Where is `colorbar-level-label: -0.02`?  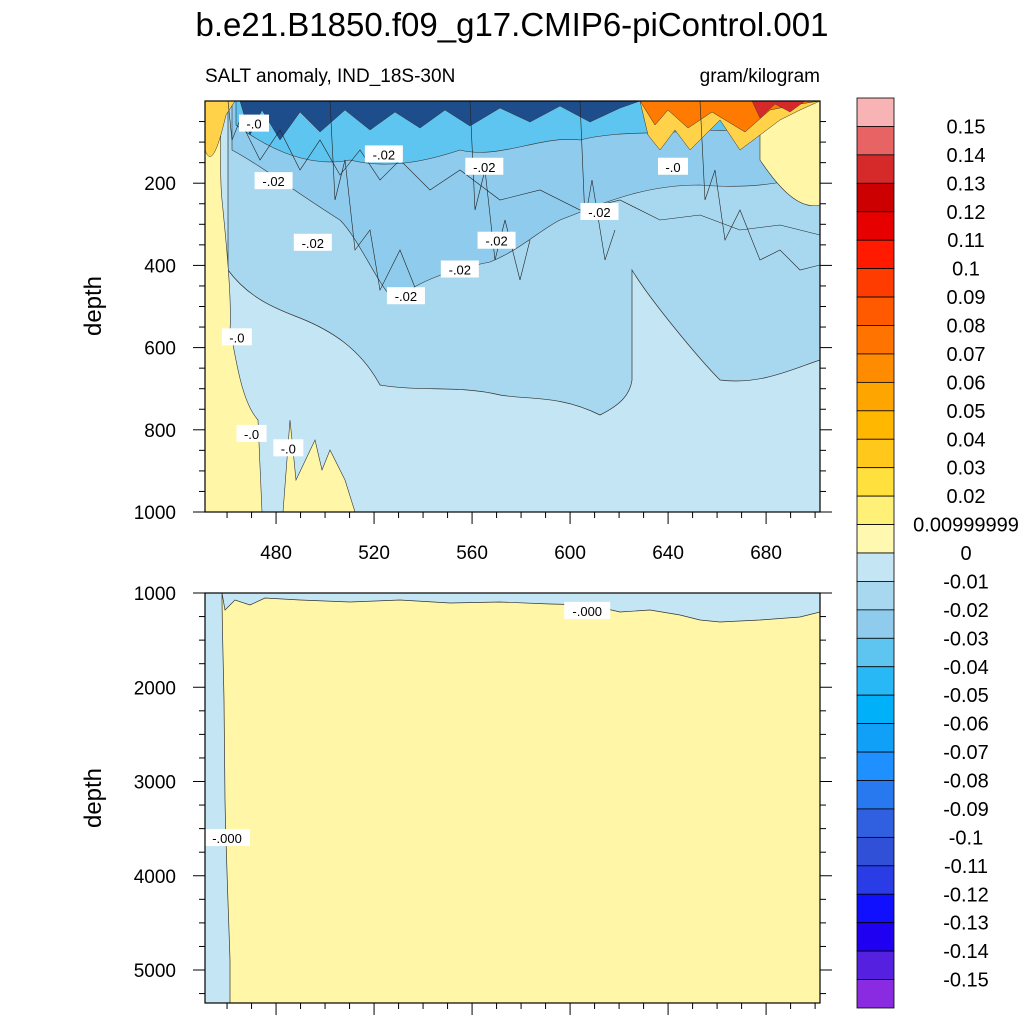 colorbar-level-label: -0.02 is located at coordinates (966, 611).